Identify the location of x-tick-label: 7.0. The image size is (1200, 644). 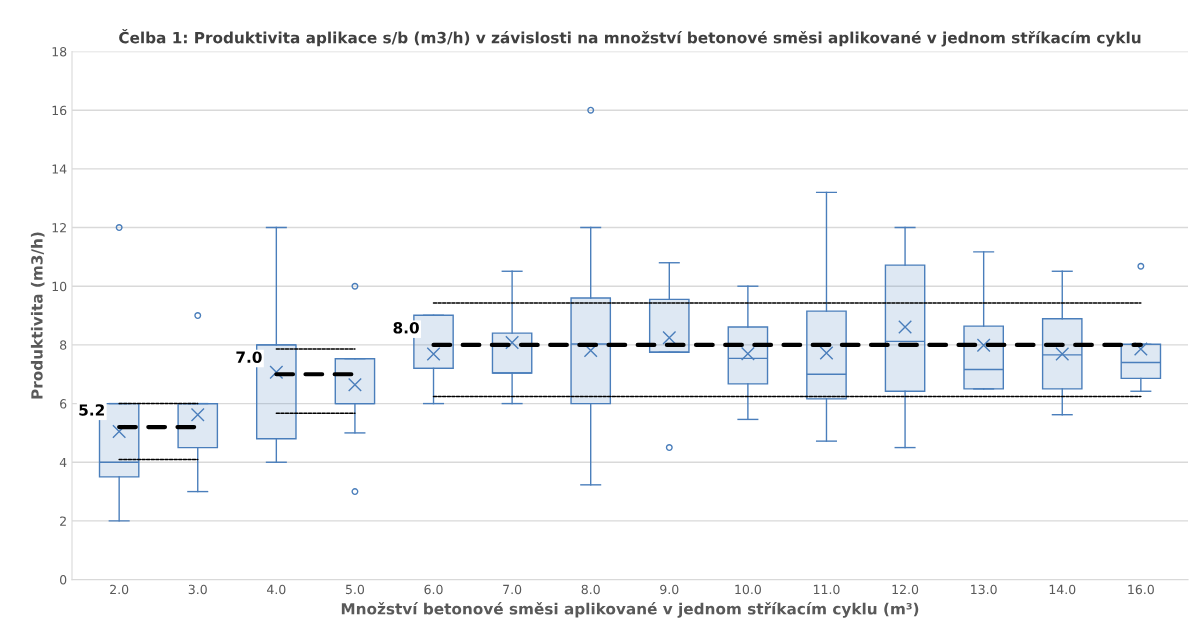
(512, 589).